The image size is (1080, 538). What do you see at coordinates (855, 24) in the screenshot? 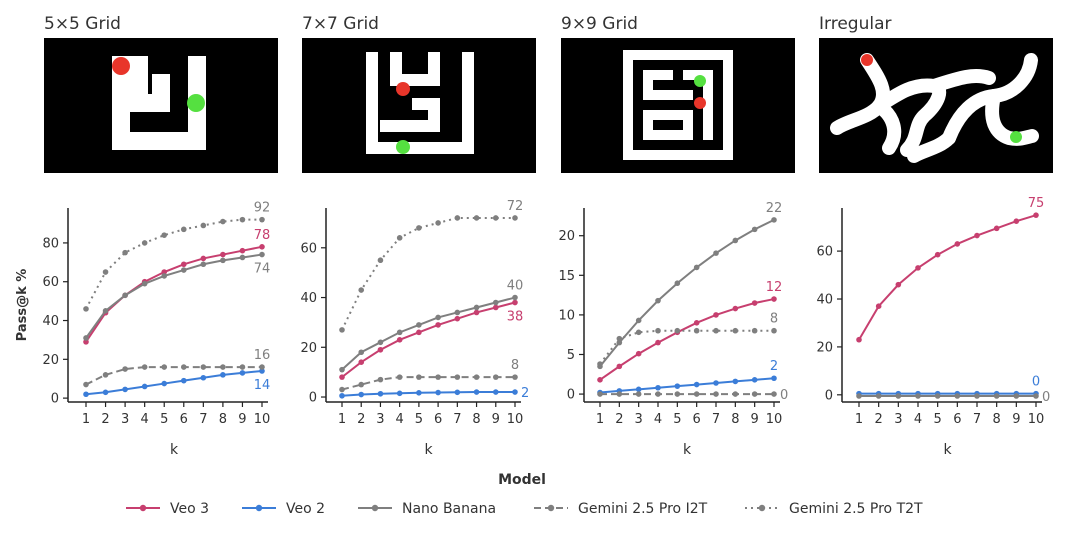
I see `panel-title-irregular: Irregular` at bounding box center [855, 24].